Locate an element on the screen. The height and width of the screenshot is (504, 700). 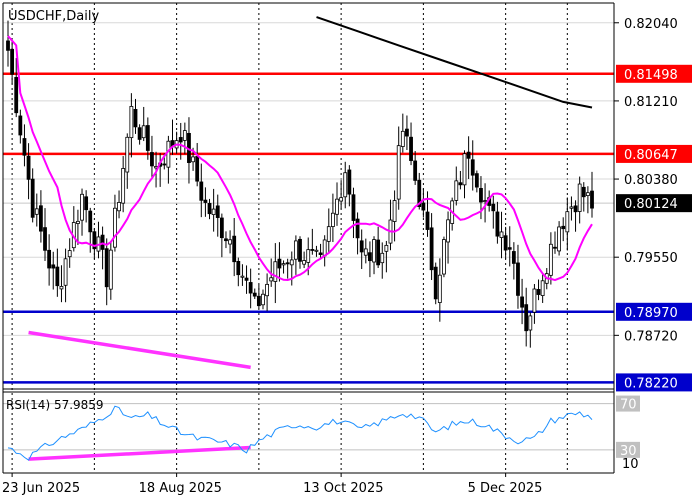
time-tick-label-0: 23 Jun 2025 is located at coordinates (41, 488).